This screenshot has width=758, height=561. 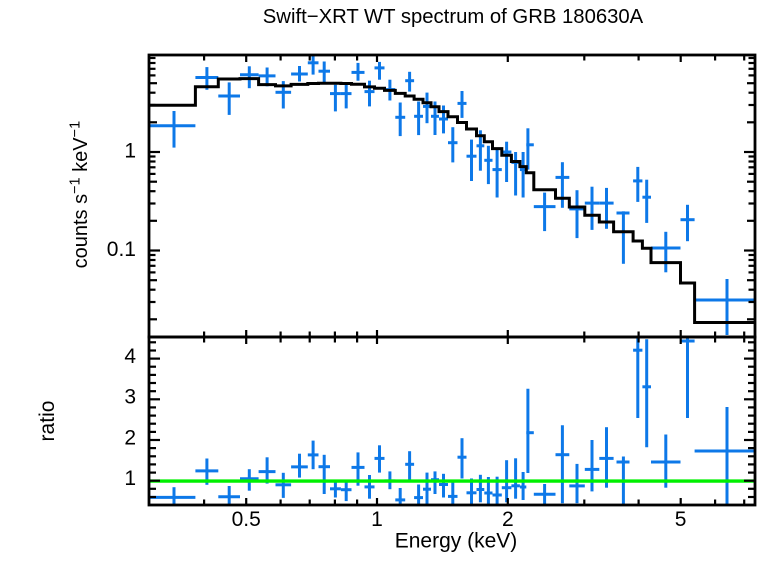 What do you see at coordinates (453, 17) in the screenshot?
I see `svg-text:Swift−XRT WT spectrum of GRB 1: Swift−XRT WT spectrum of GRB 180630A` at bounding box center [453, 17].